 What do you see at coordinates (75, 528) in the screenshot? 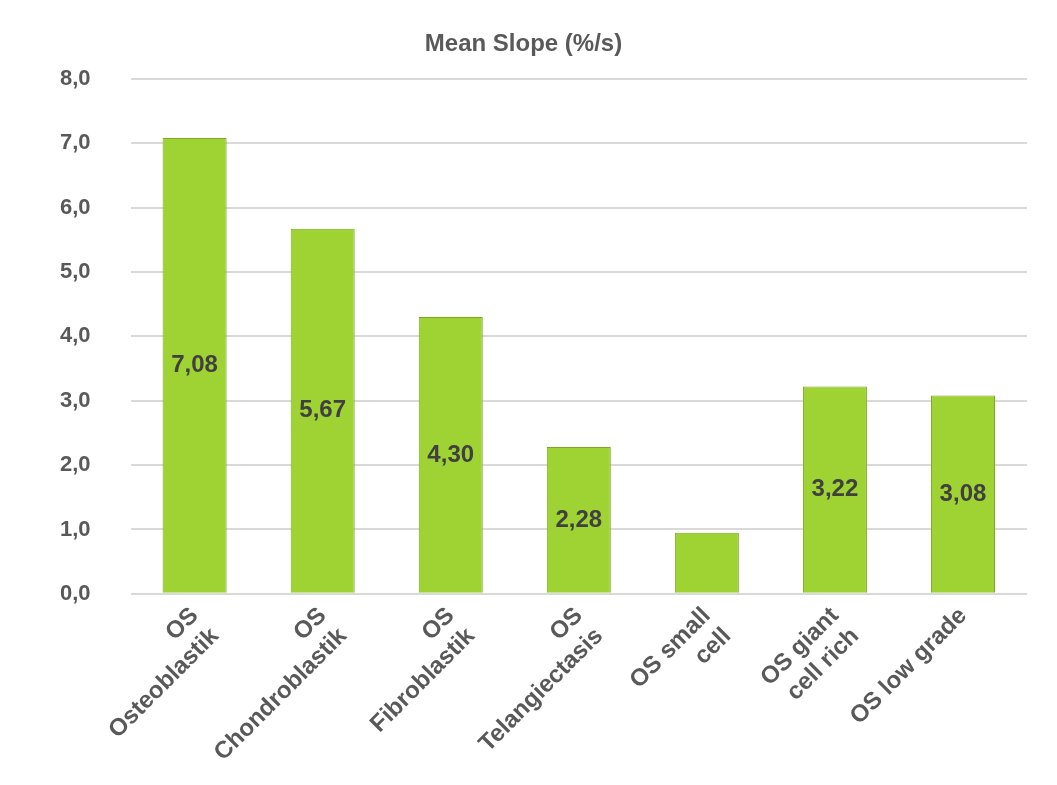
I see `y-tick-label: 1,0` at bounding box center [75, 528].